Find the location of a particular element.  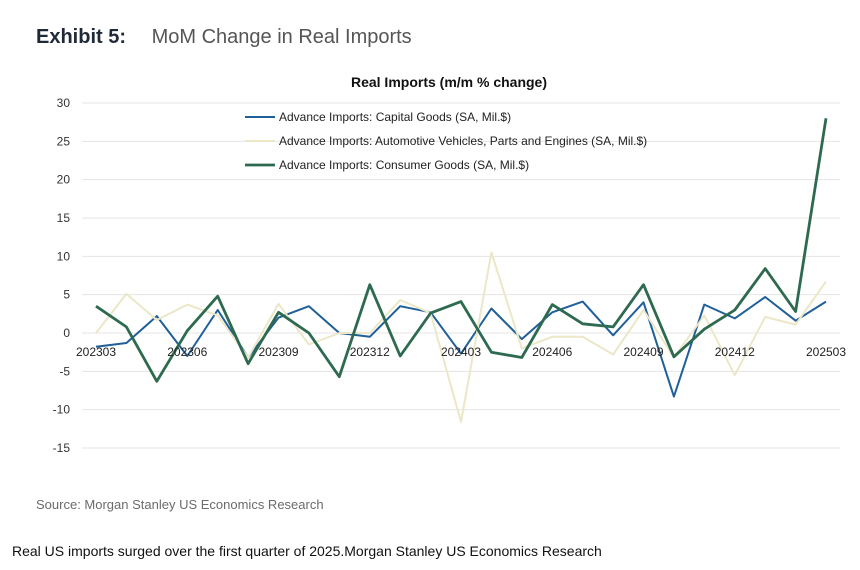

y-tick-label: 30 is located at coordinates (64, 103).